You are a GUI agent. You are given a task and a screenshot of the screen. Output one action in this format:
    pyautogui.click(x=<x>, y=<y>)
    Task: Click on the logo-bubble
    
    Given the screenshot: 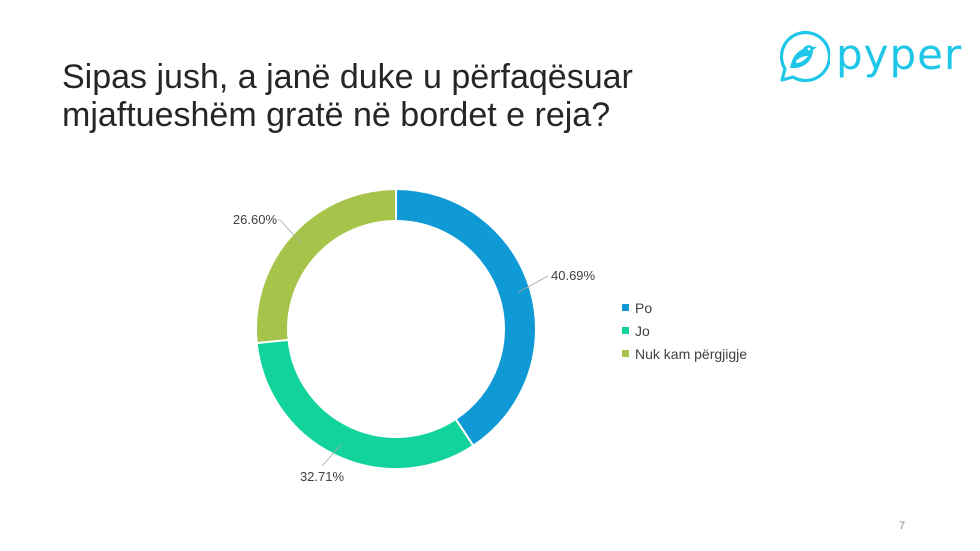 What is the action you would take?
    pyautogui.click(x=805, y=56)
    